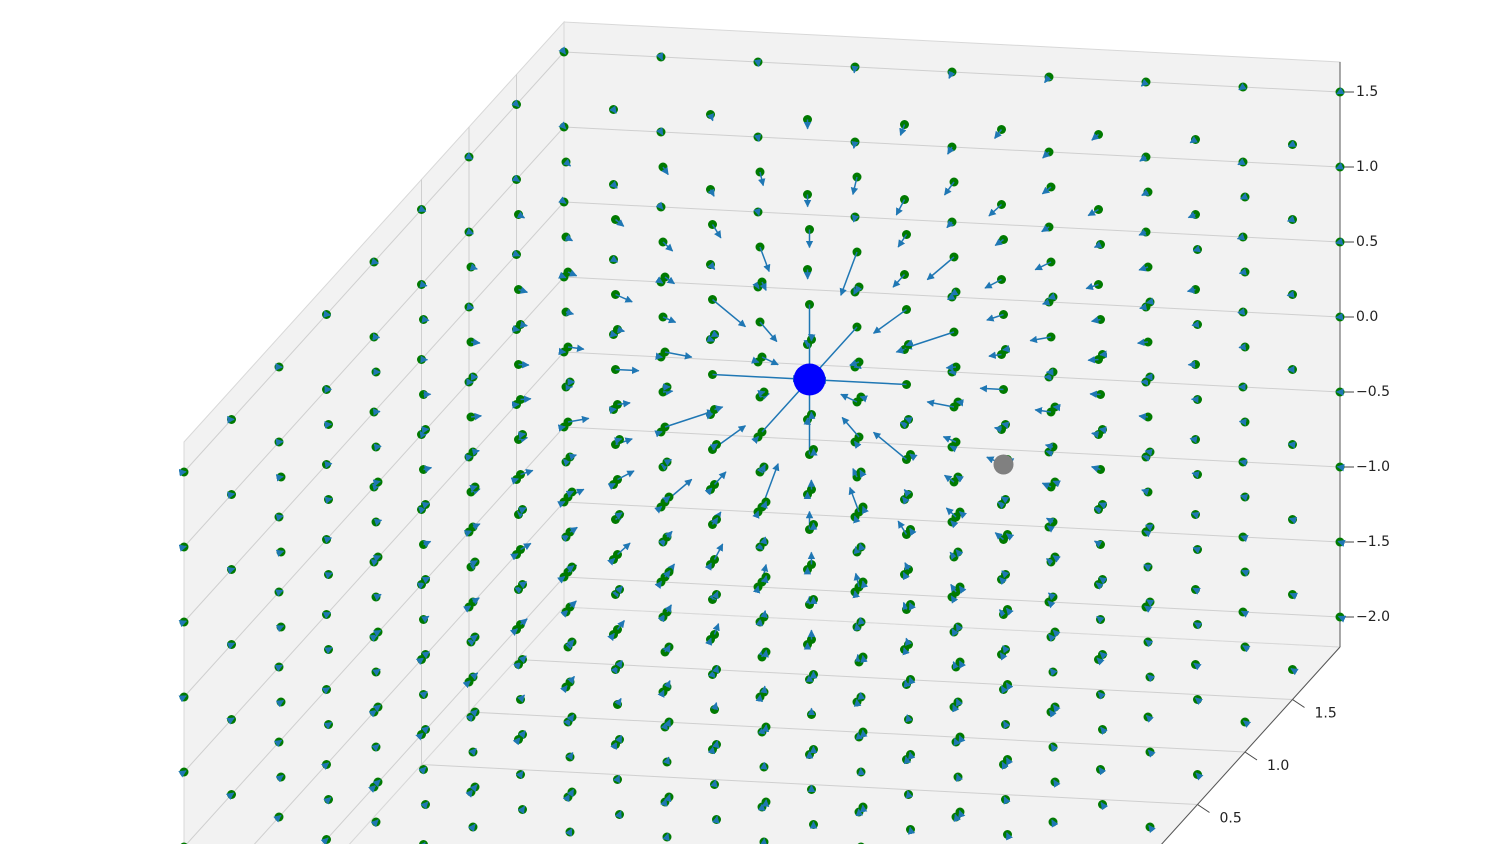  I want to click on z-tick-label: −2.0, so click(1373, 617).